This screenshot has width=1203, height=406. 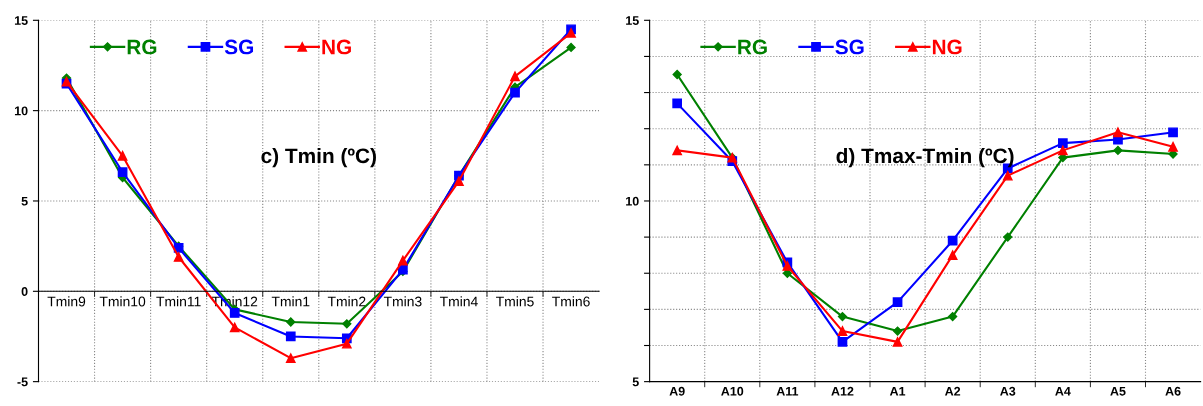 What do you see at coordinates (66, 301) in the screenshot?
I see `x-tick-label: Tmin9` at bounding box center [66, 301].